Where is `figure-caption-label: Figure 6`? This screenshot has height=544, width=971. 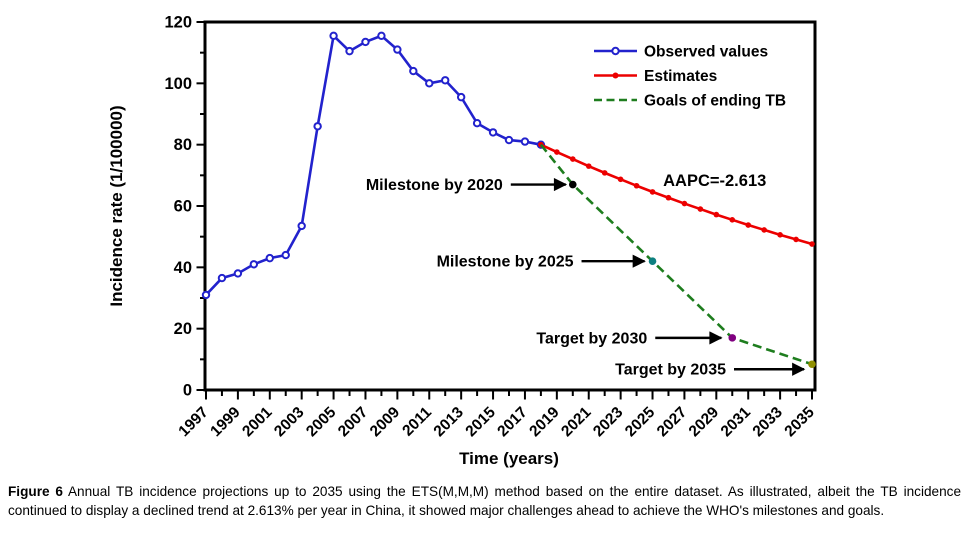 figure-caption-label: Figure 6 is located at coordinates (35, 491).